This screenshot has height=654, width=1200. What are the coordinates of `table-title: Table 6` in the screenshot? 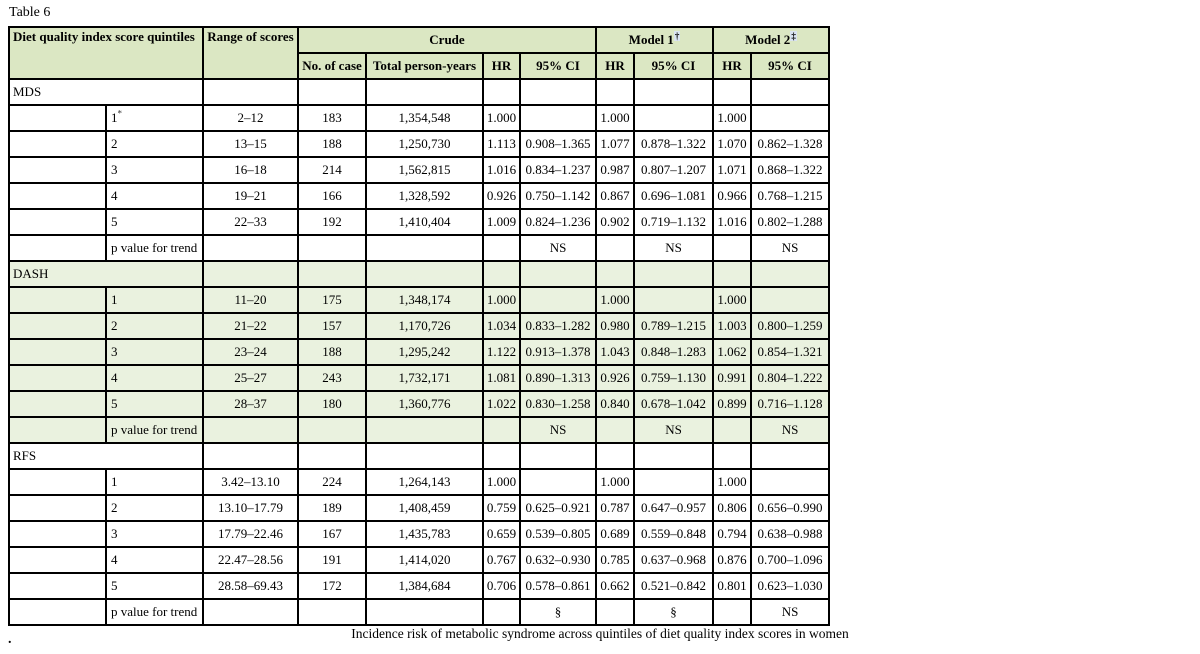 It's located at (30, 12).